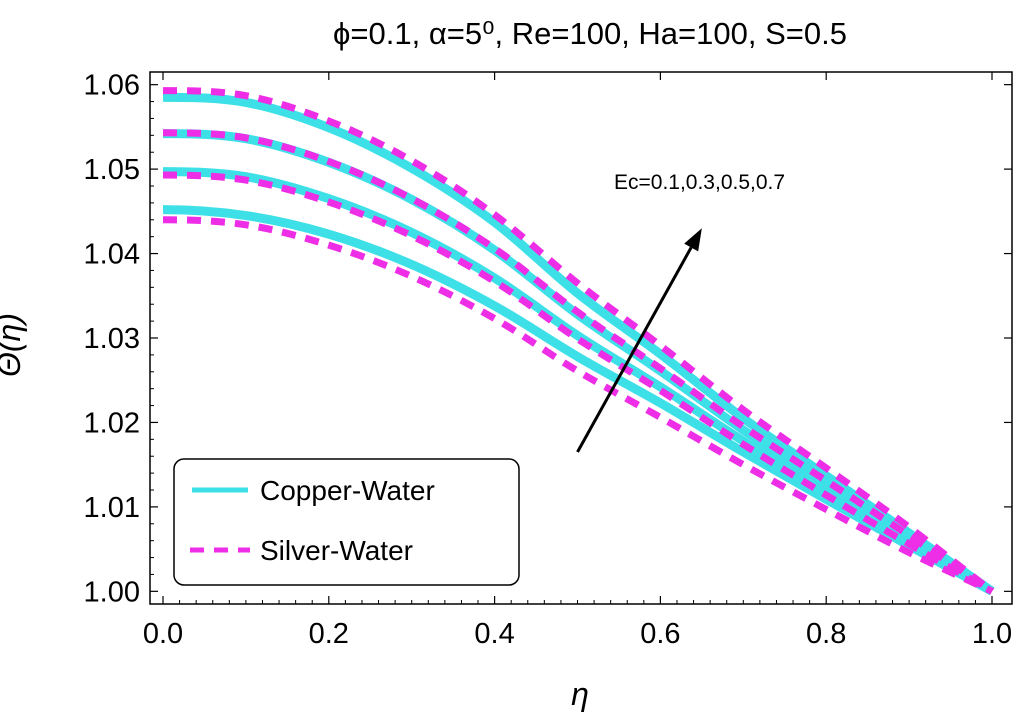 The width and height of the screenshot is (1024, 725). What do you see at coordinates (634, 349) in the screenshot?
I see `ec-arrow` at bounding box center [634, 349].